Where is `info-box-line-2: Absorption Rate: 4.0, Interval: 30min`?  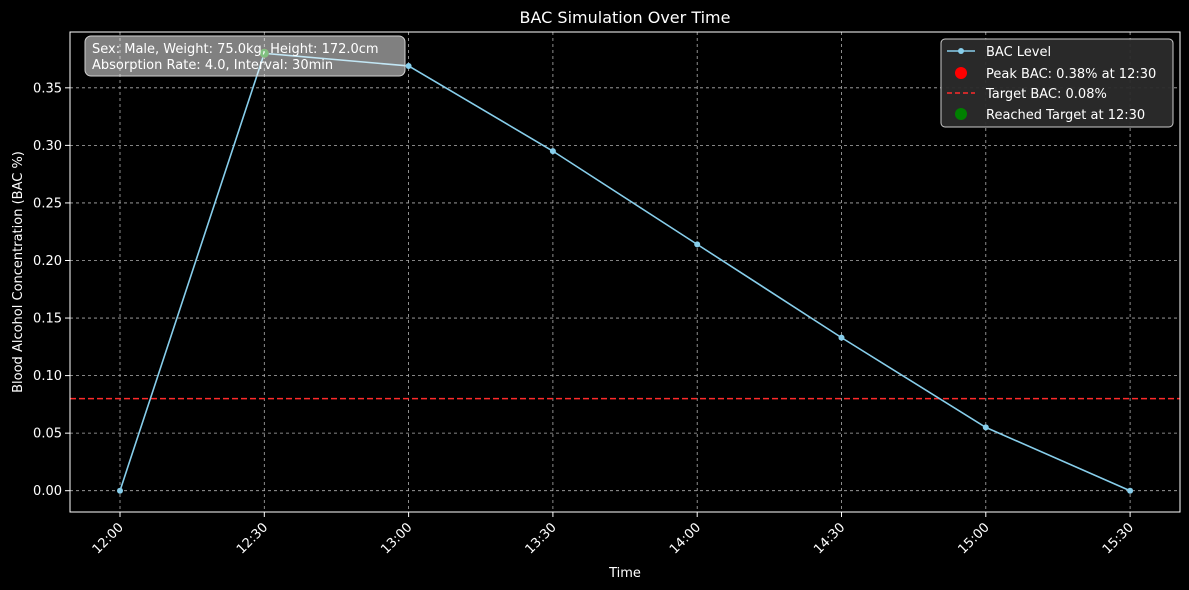
info-box-line-2: Absorption Rate: 4.0, Interval: 30min is located at coordinates (212, 65).